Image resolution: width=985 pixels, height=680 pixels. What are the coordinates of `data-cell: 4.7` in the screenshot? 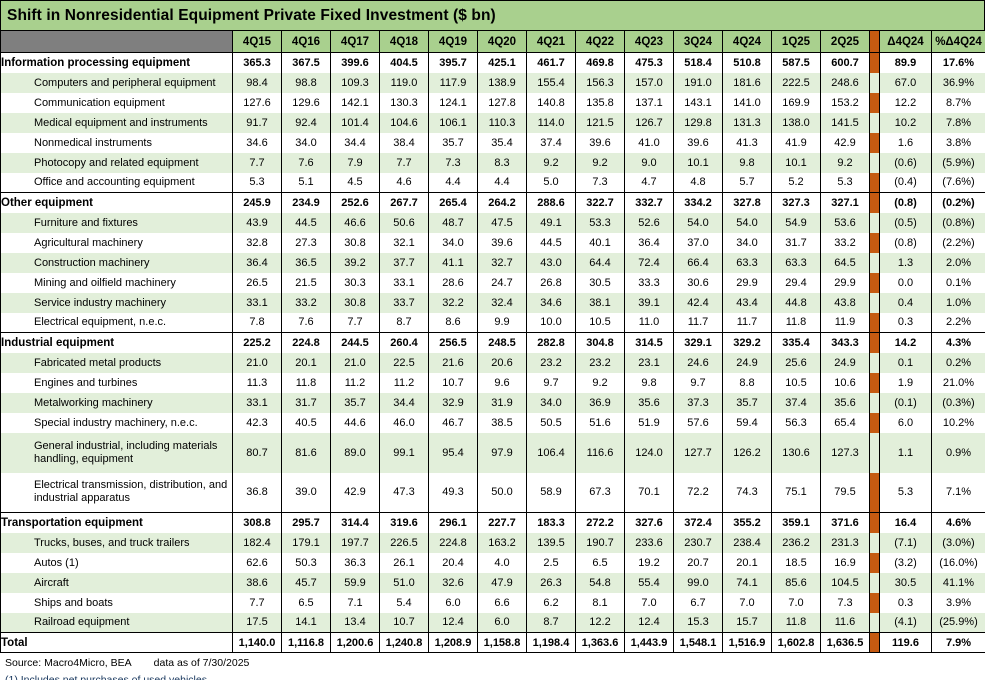 It's located at (649, 182).